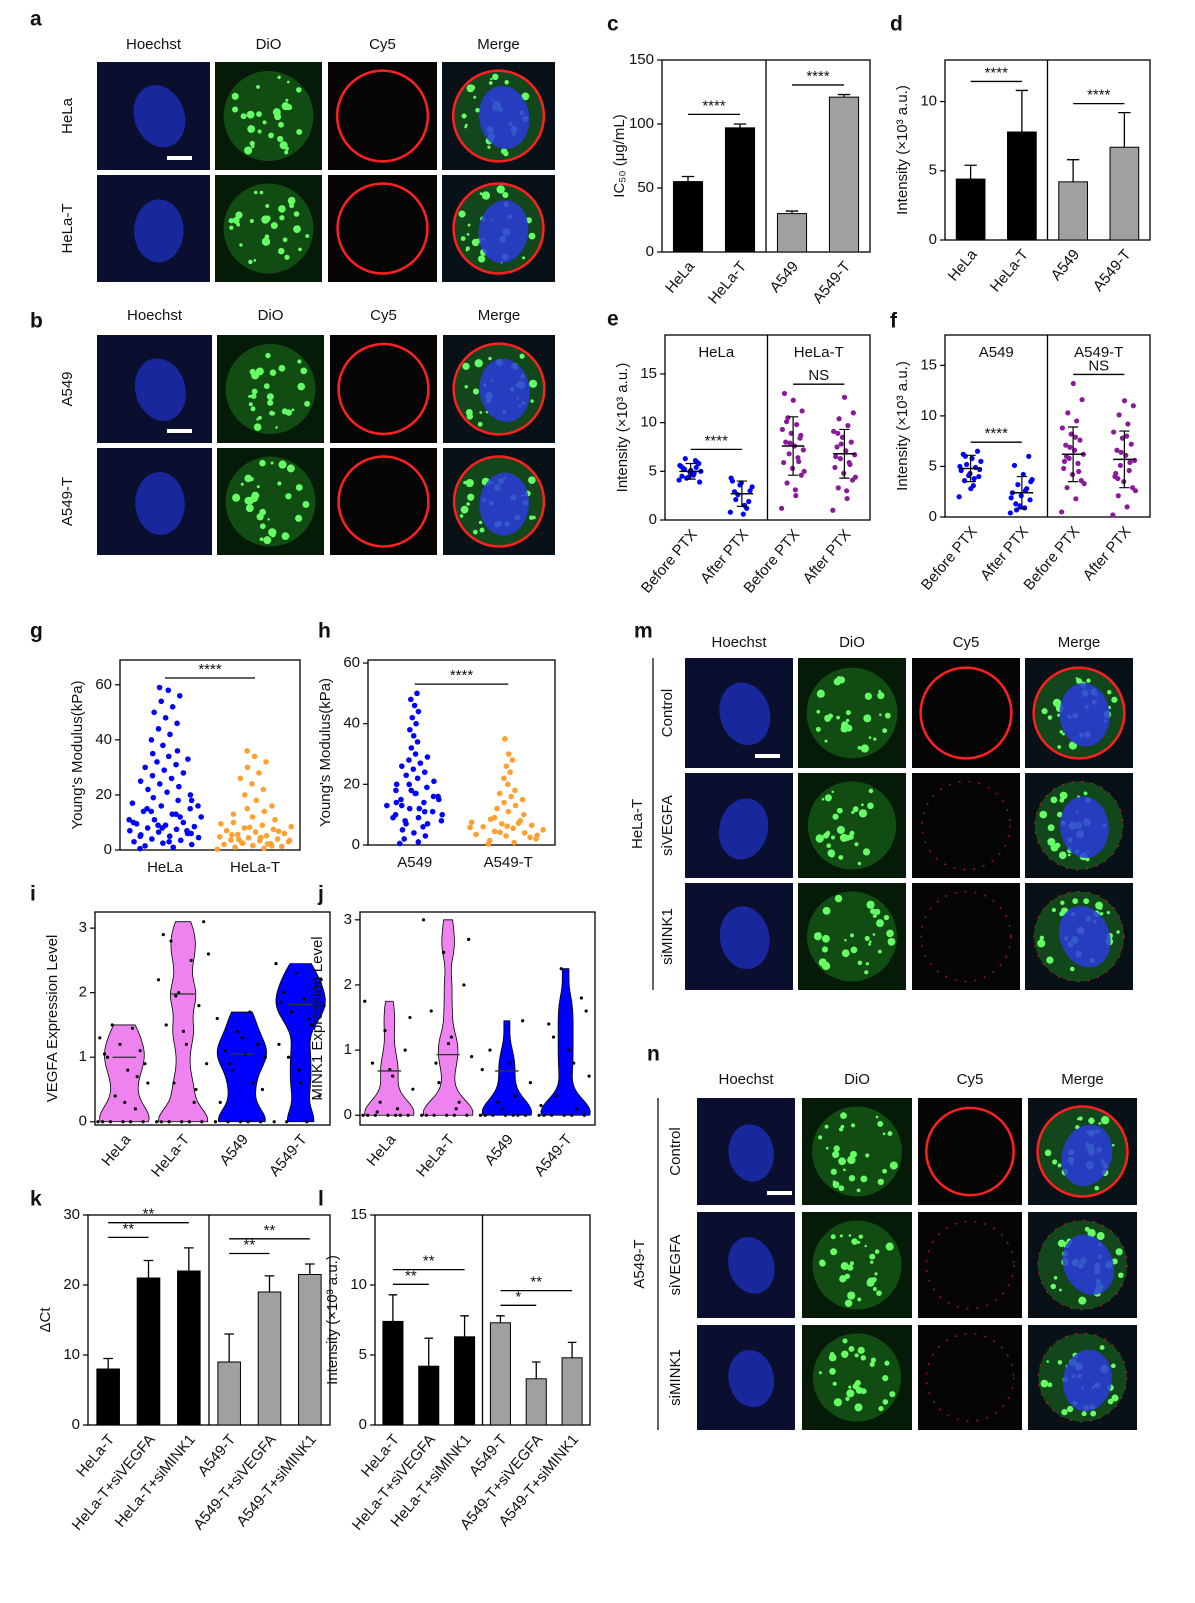 This screenshot has height=1603, width=1195. What do you see at coordinates (506, 1068) in the screenshot?
I see `violin` at bounding box center [506, 1068].